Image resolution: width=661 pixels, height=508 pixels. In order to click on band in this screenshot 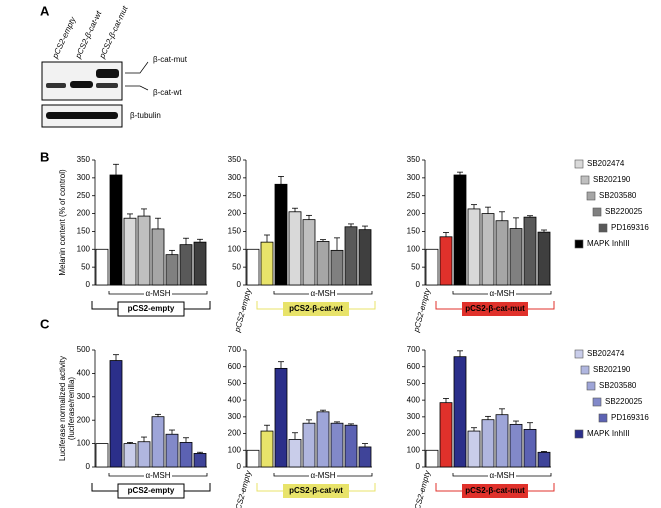, I will do `click(82, 115)`.